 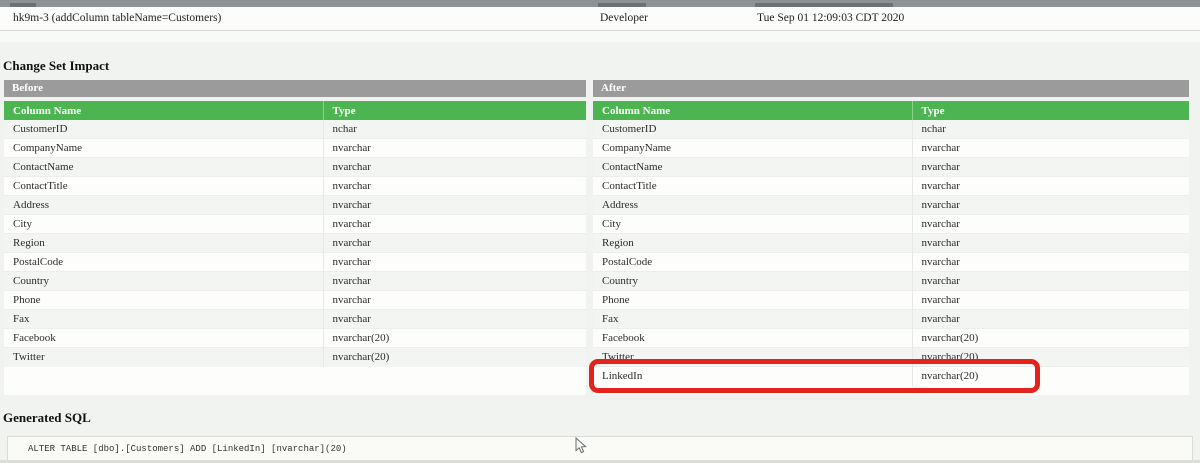 What do you see at coordinates (1050, 110) in the screenshot?
I see `after-type-header: Type` at bounding box center [1050, 110].